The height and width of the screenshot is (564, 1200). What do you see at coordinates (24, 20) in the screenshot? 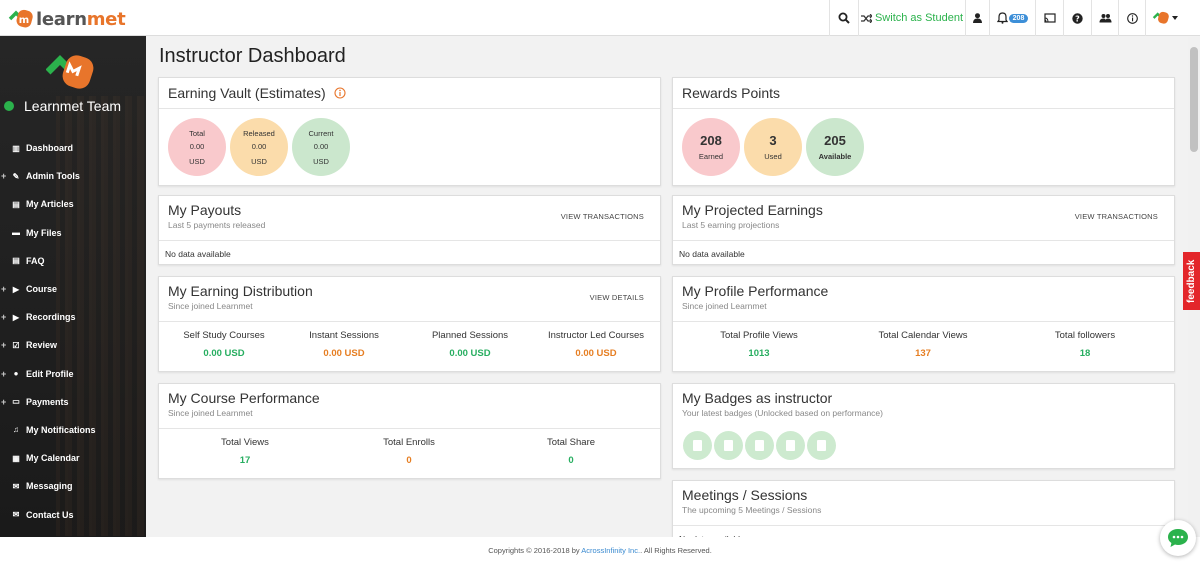
I see `svg-text: m` at bounding box center [24, 20].